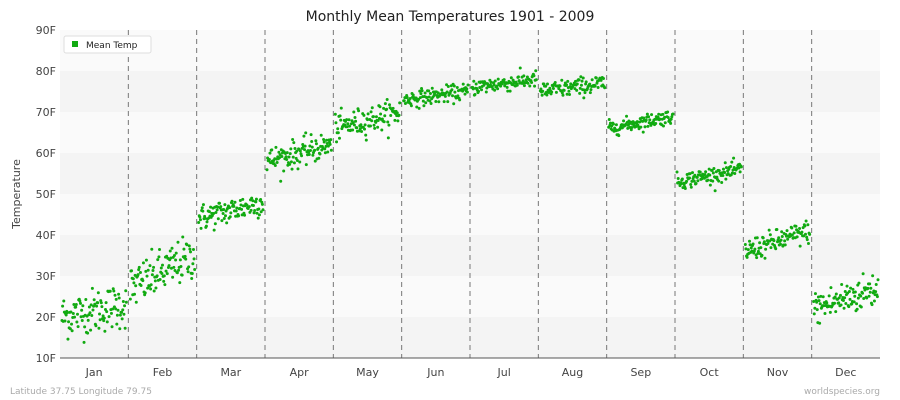 The height and width of the screenshot is (400, 900). What do you see at coordinates (450, 17) in the screenshot?
I see `chart-title: Monthly Mean Temperatures 1901 - 2009` at bounding box center [450, 17].